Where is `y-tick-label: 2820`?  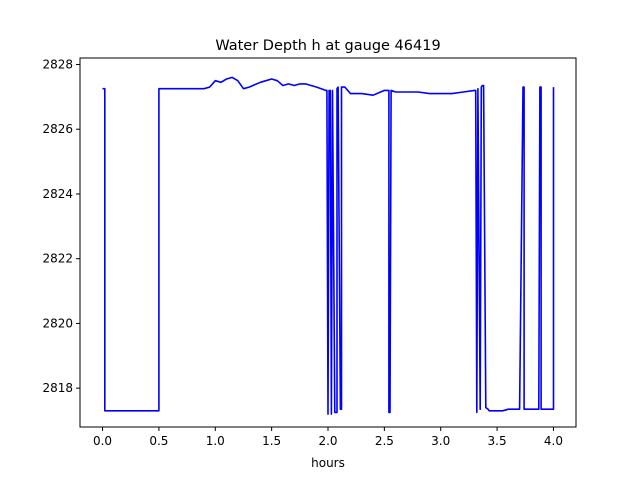 y-tick-label: 2820 is located at coordinates (57, 323).